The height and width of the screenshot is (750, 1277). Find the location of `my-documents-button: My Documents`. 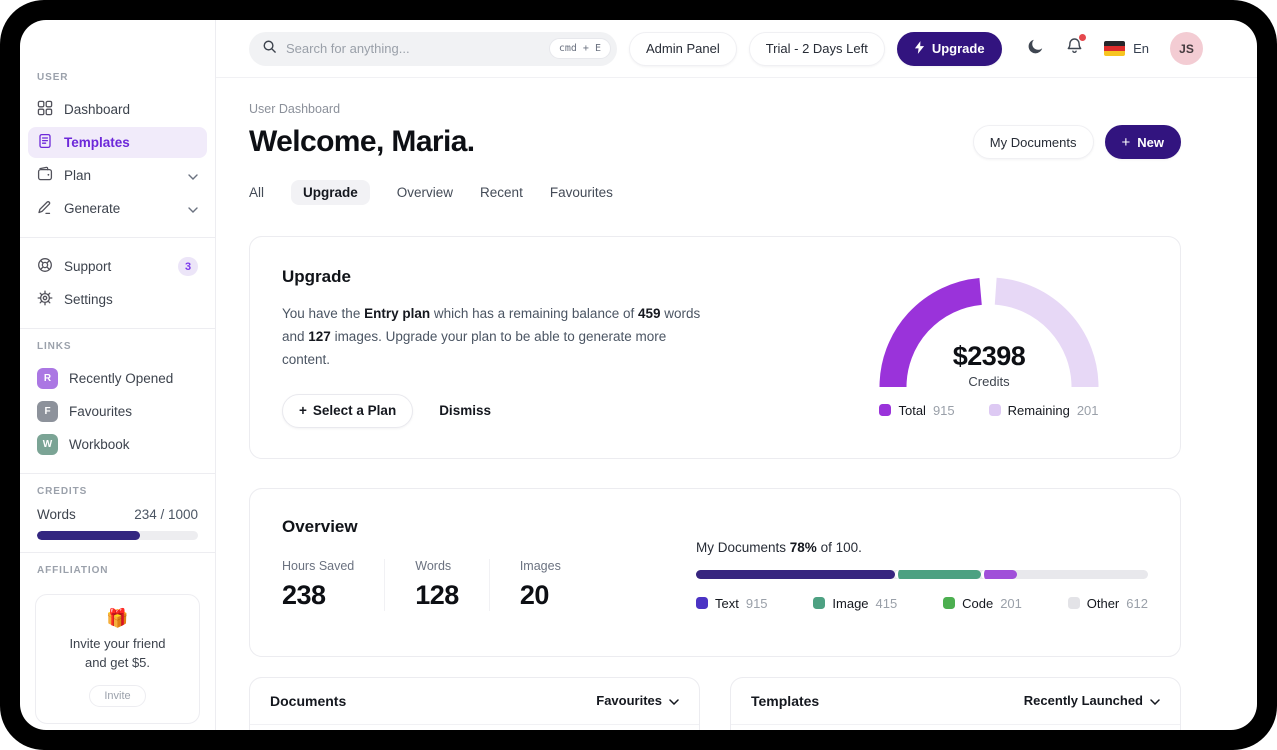

my-documents-button: My Documents is located at coordinates (1033, 142).